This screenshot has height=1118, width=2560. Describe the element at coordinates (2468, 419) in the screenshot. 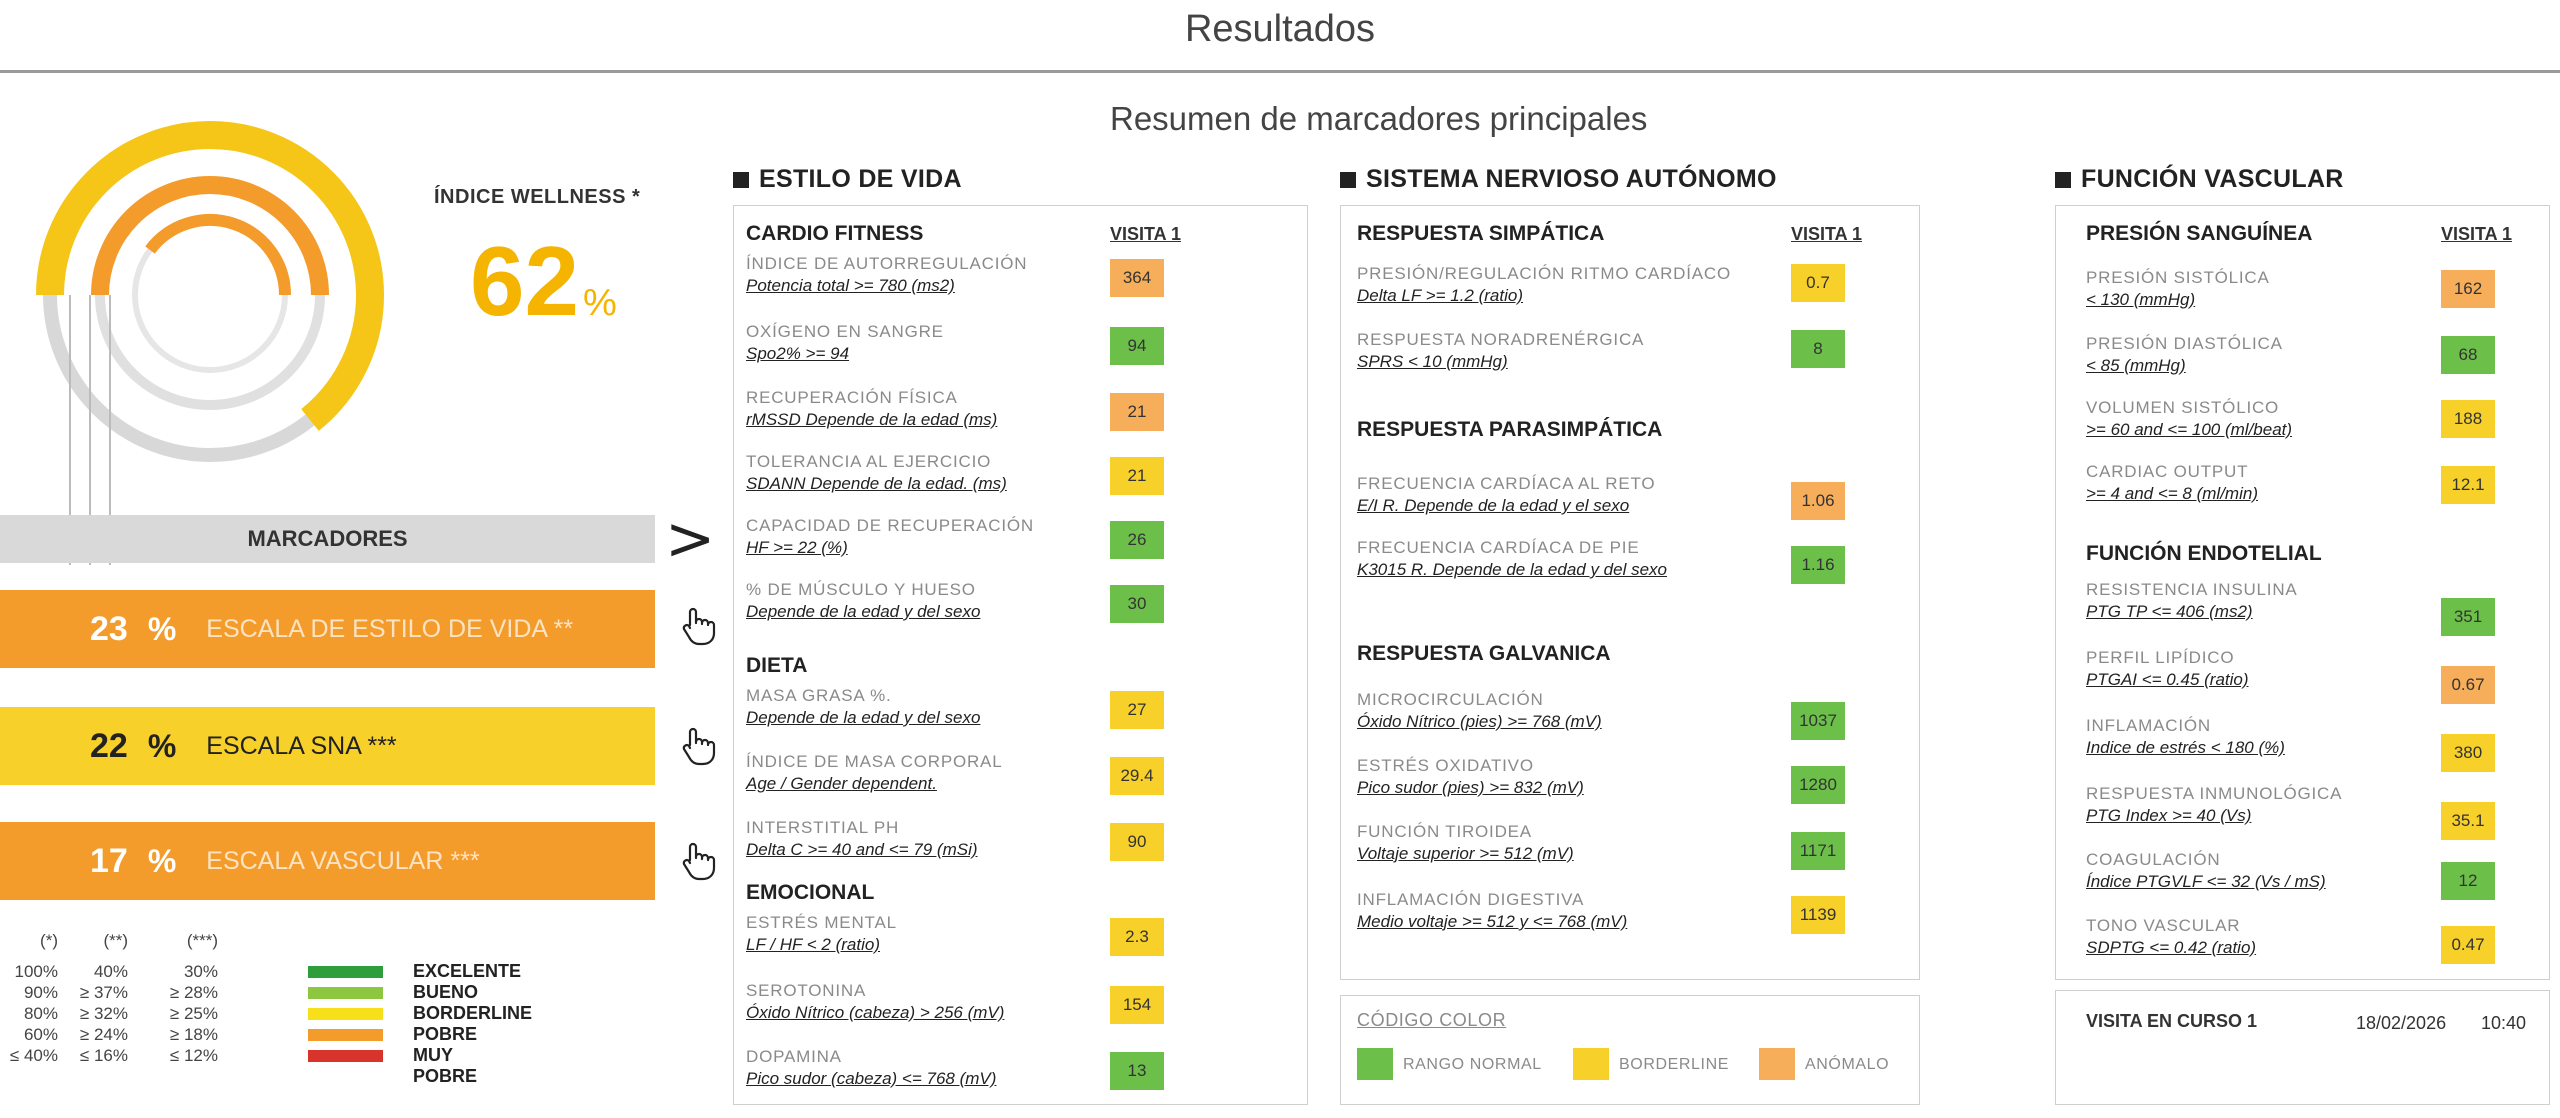

I see `marker-value: 188` at that location.